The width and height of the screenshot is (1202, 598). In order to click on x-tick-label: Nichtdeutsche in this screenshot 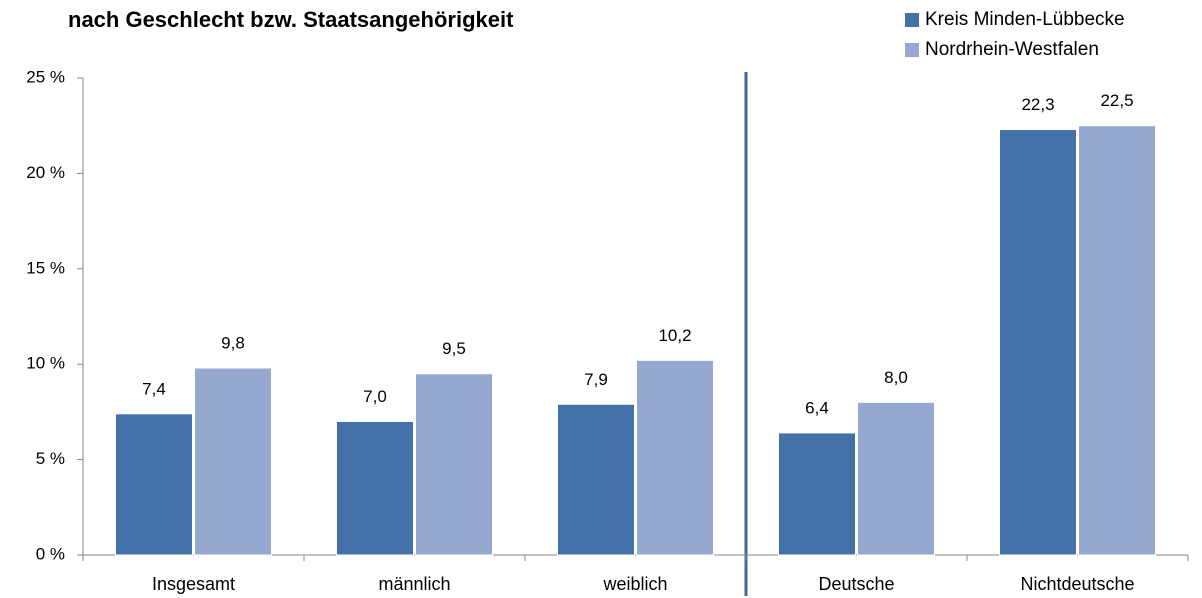, I will do `click(1077, 584)`.